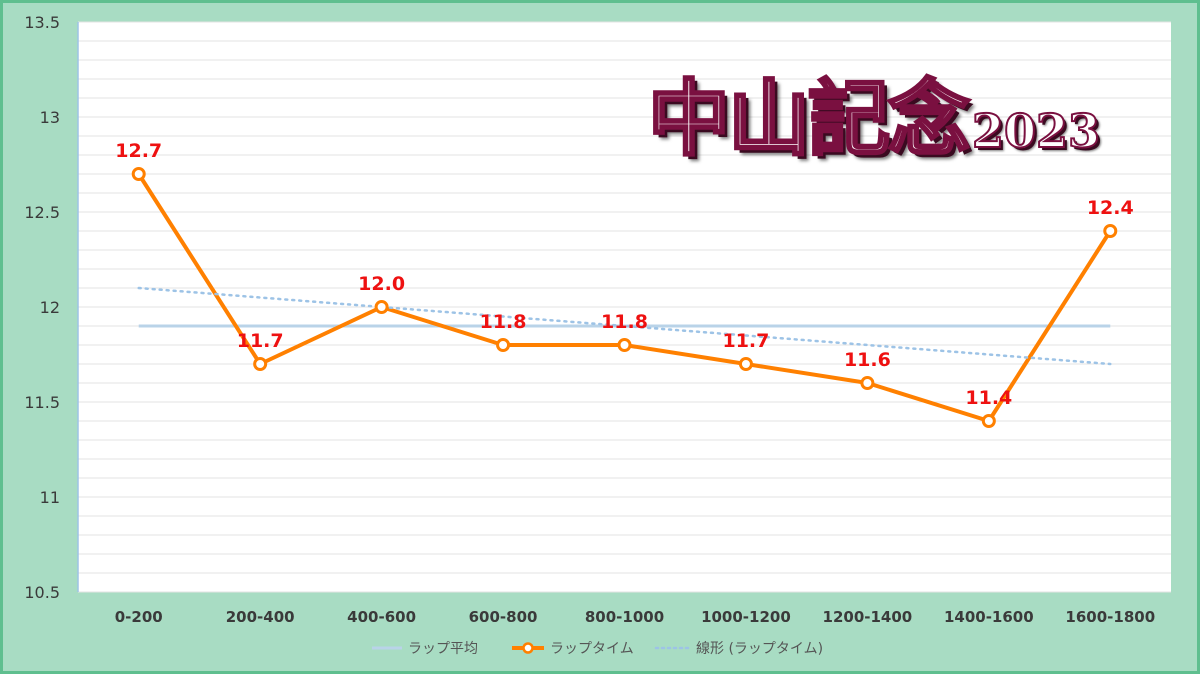 Image resolution: width=1200 pixels, height=674 pixels. Describe the element at coordinates (1110, 208) in the screenshot. I see `data-label: 12.4` at that location.